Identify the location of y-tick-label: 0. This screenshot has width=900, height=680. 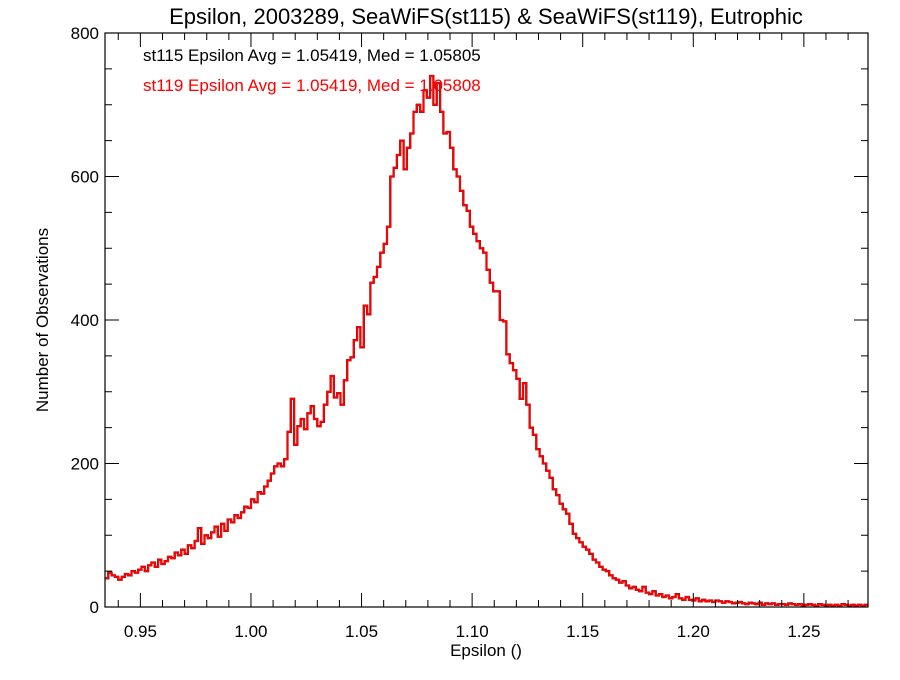
(94, 607).